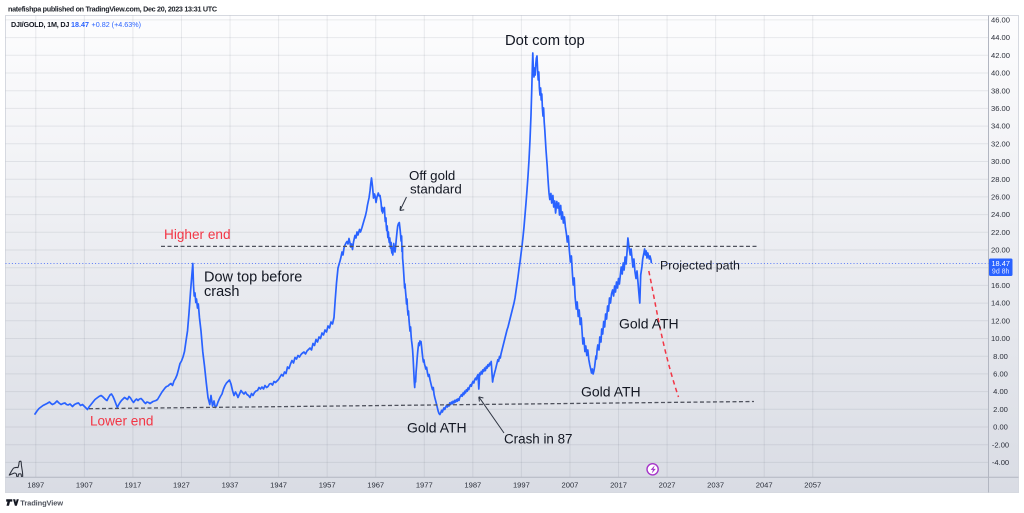  I want to click on svg-text: 38.00, so click(1000, 90).